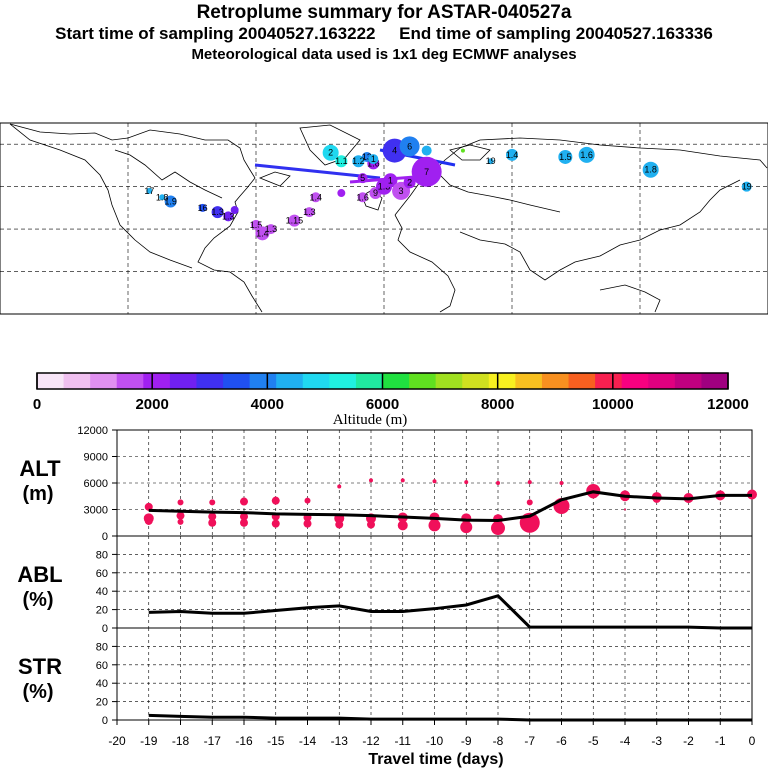 Image resolution: width=768 pixels, height=768 pixels. I want to click on map-dot-label: 16, so click(203, 208).